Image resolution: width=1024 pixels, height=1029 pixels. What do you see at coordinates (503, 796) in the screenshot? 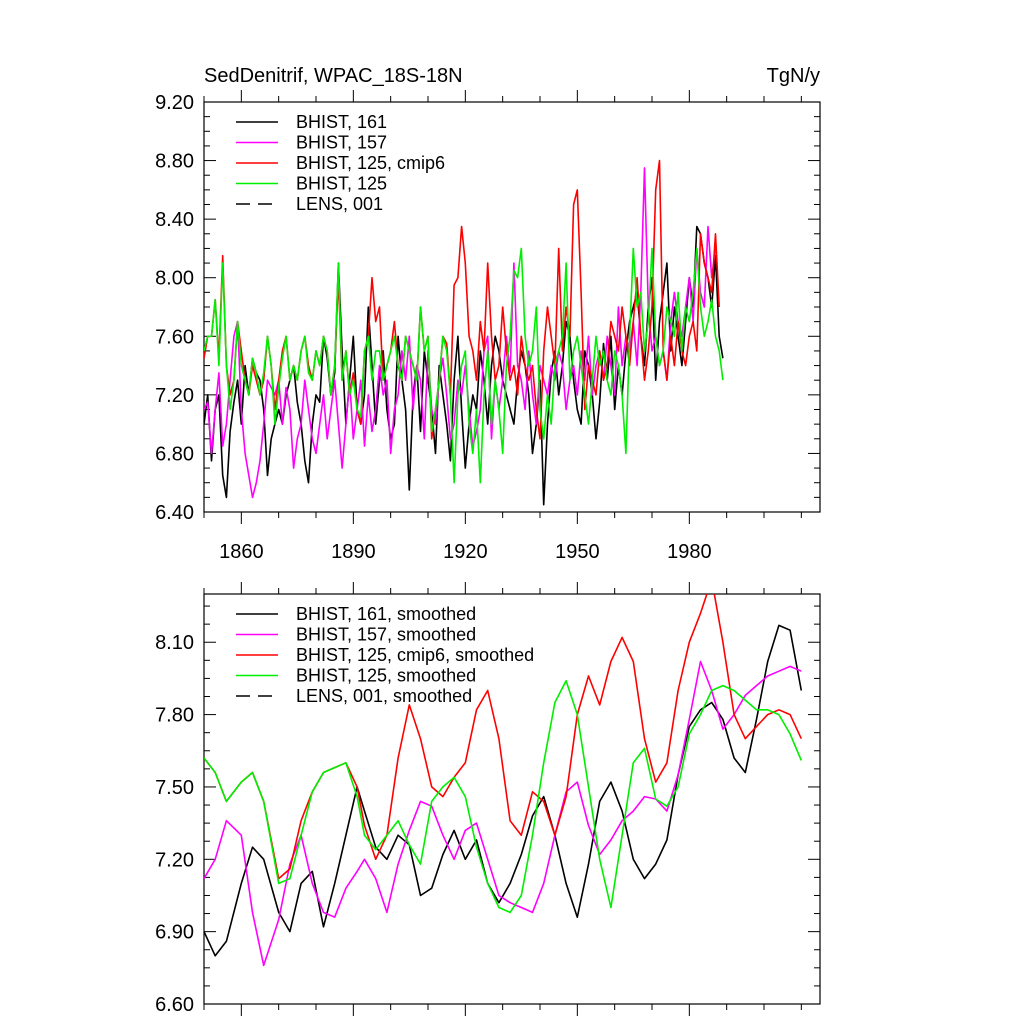
I see `series-line-bhist-125-smoothed` at bounding box center [503, 796].